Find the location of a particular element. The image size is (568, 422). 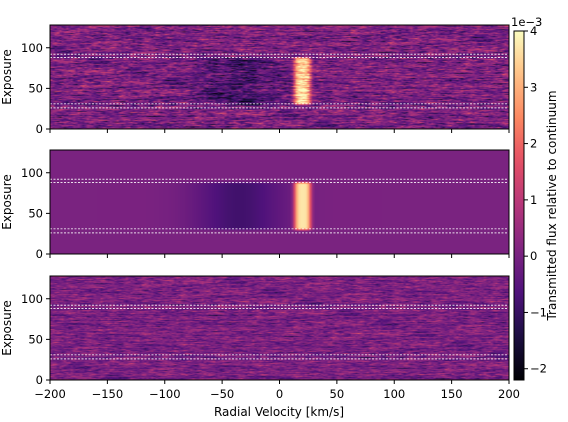

x-axis: −200 −150 −100 −50 0 50 100 150 200 is located at coordinates (277, 394).